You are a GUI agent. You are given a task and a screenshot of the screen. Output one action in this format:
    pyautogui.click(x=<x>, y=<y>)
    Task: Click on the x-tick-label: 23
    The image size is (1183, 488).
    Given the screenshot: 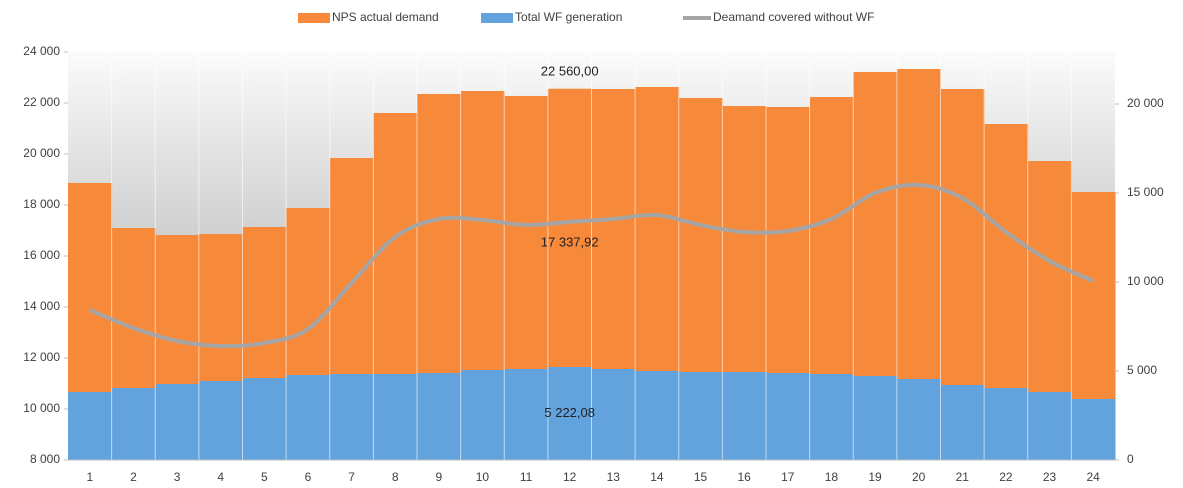 What is the action you would take?
    pyautogui.click(x=1050, y=477)
    